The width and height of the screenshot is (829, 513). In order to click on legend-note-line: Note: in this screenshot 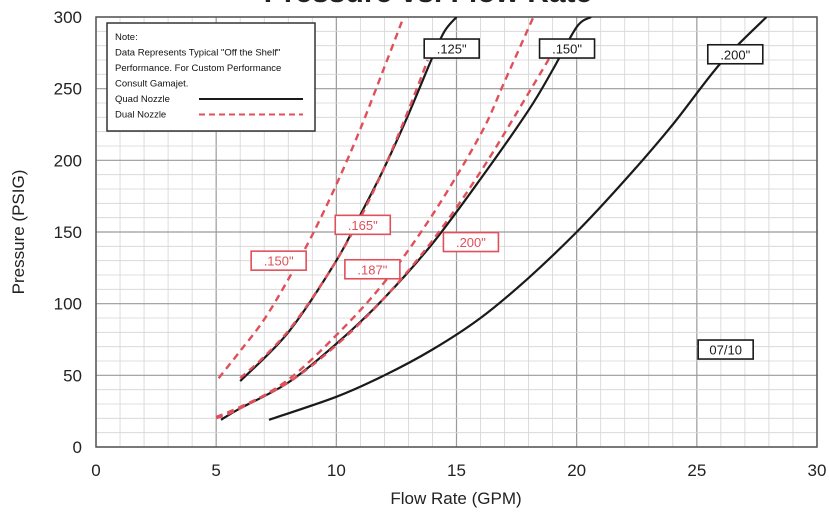, I will do `click(126, 37)`.